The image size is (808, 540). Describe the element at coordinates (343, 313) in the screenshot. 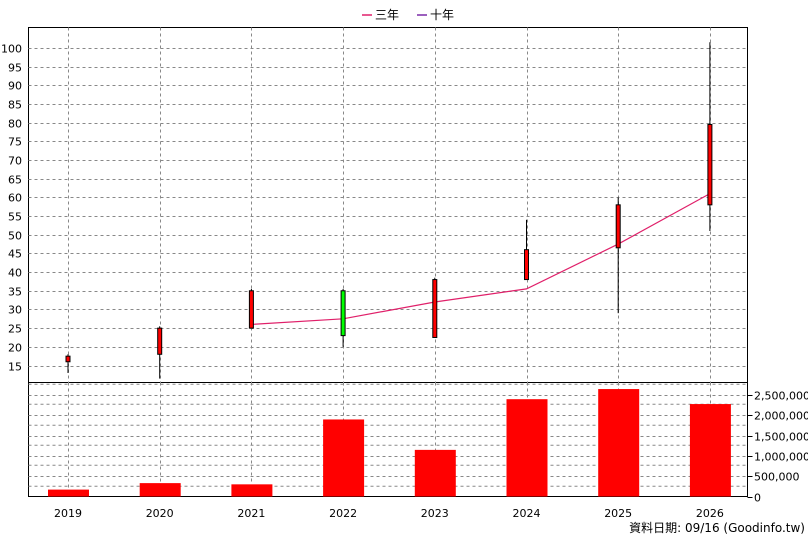

I see `candle-body-2022` at that location.